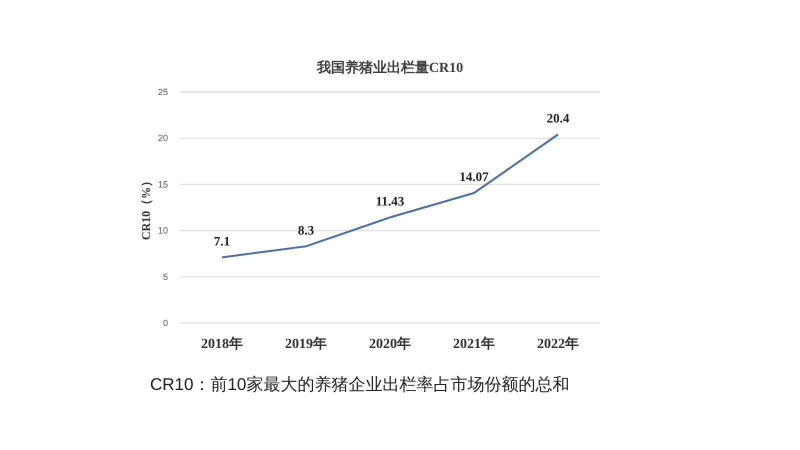  Describe the element at coordinates (163, 138) in the screenshot. I see `y-tick-label: 20` at that location.